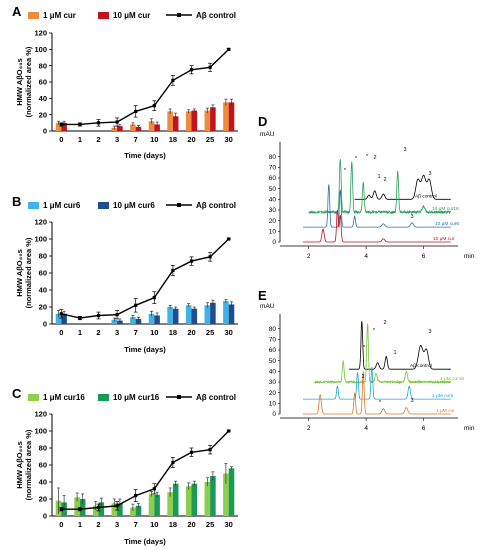 The image size is (502, 550). I want to click on y-axis-title: HMW AβO₄₀s (normalized area %), so click(24, 464).